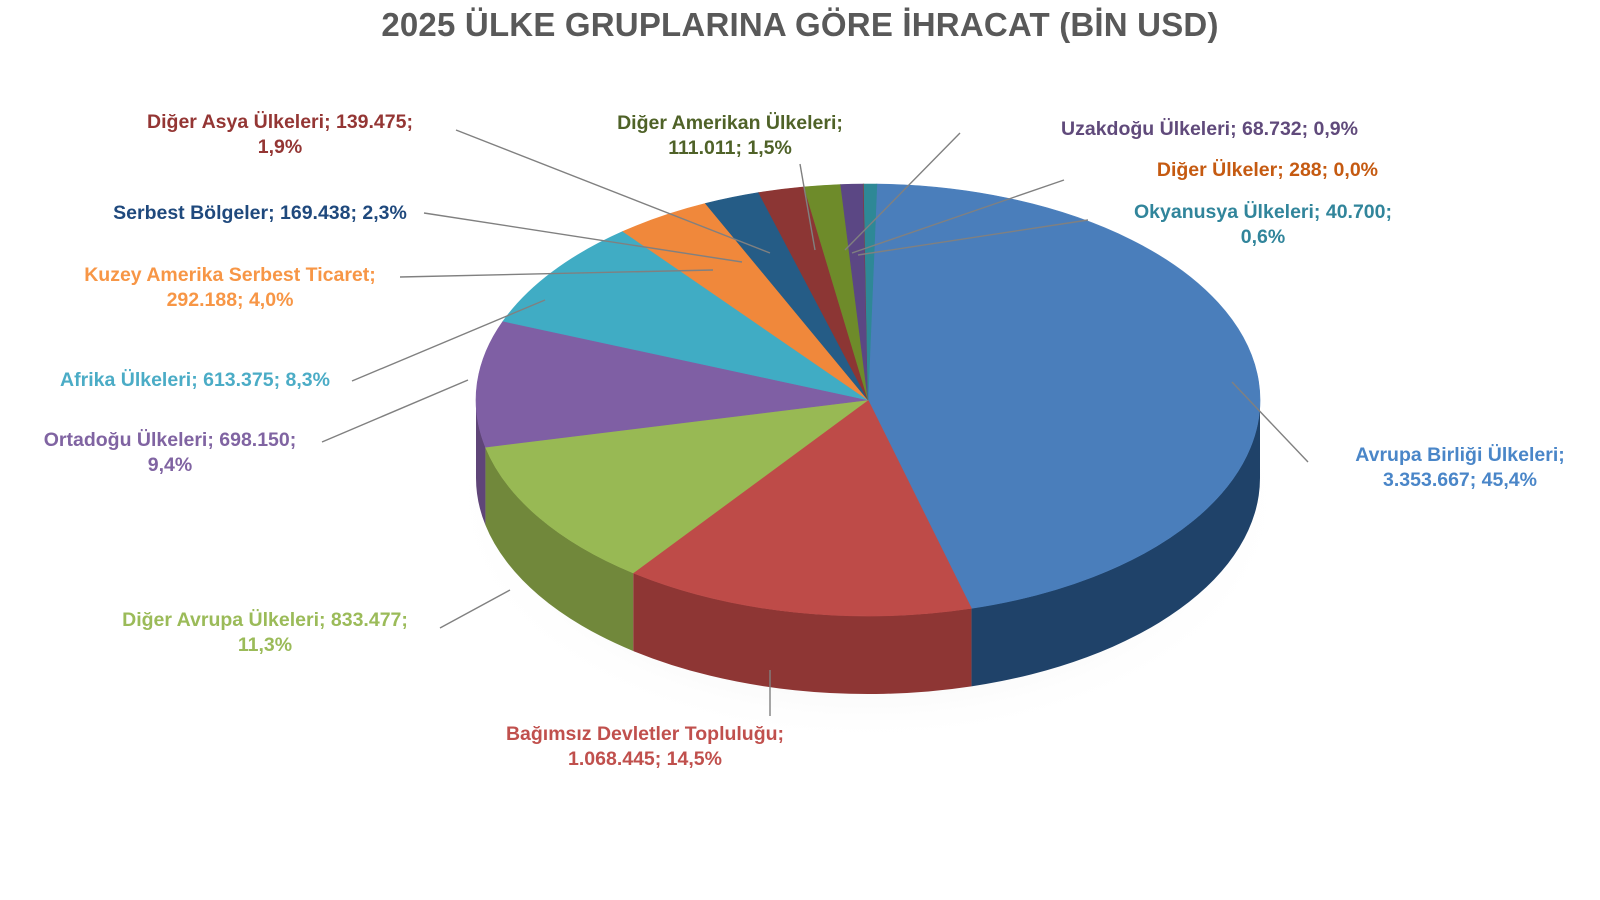 The image size is (1600, 900). What do you see at coordinates (583, 237) in the screenshot?
I see `leader-serbest` at bounding box center [583, 237].